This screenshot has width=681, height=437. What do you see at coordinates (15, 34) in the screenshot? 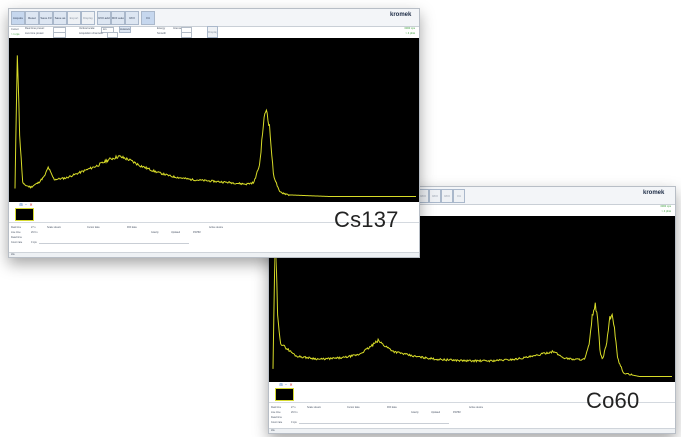
I see `cursor-value: > 1 cps` at bounding box center [15, 34].